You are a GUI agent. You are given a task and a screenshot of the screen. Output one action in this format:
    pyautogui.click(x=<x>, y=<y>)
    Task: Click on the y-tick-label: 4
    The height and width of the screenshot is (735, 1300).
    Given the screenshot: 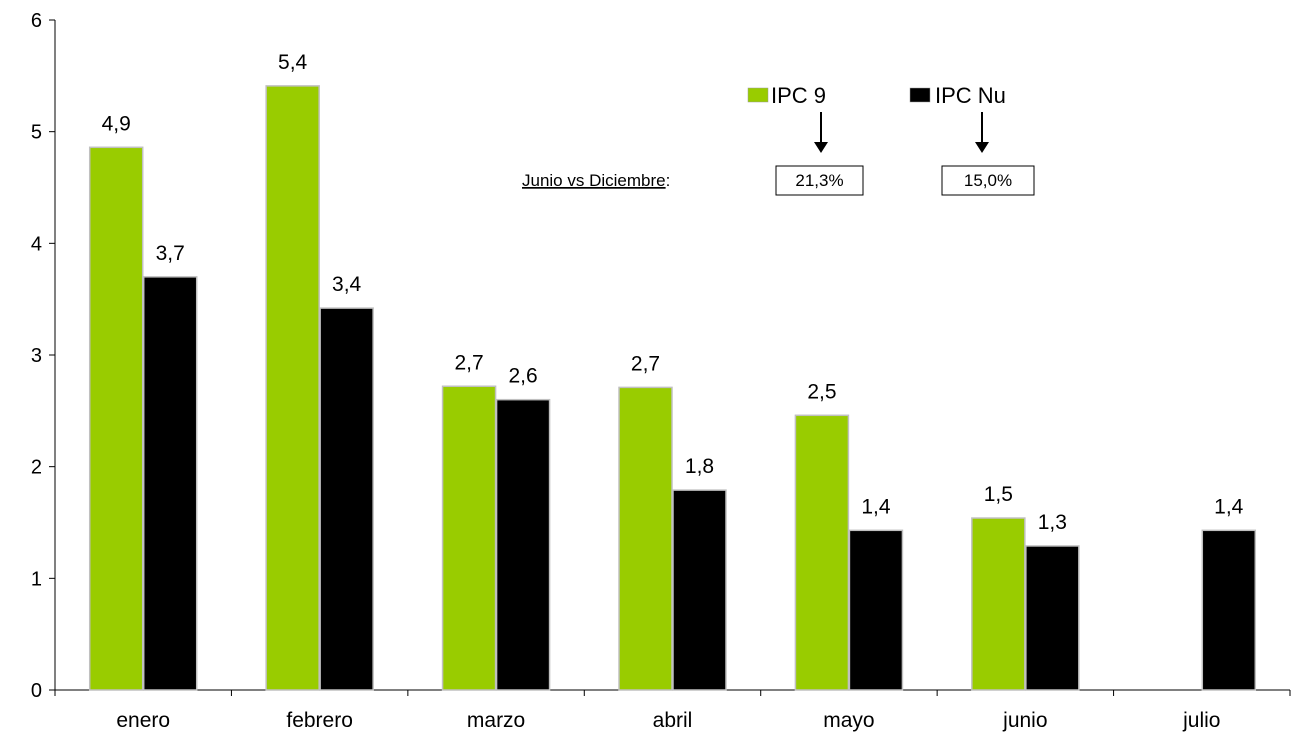 What is the action you would take?
    pyautogui.click(x=36, y=244)
    